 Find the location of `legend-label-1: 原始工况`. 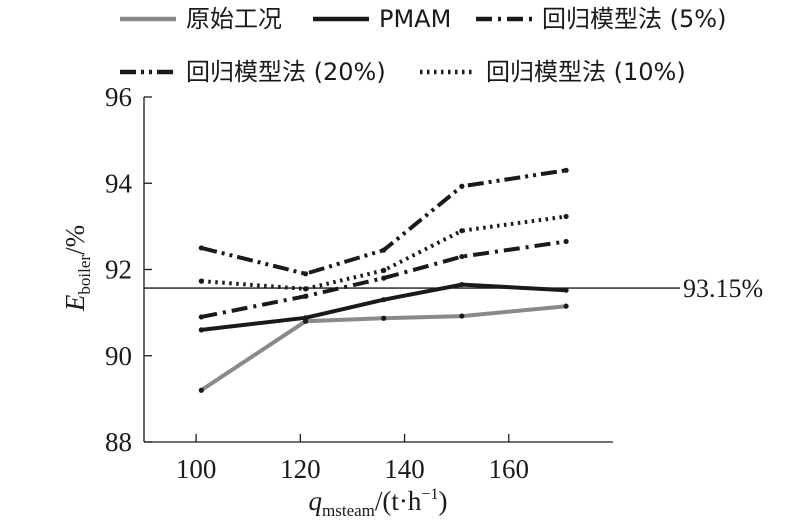

legend-label-1: 原始工况 is located at coordinates (234, 19).